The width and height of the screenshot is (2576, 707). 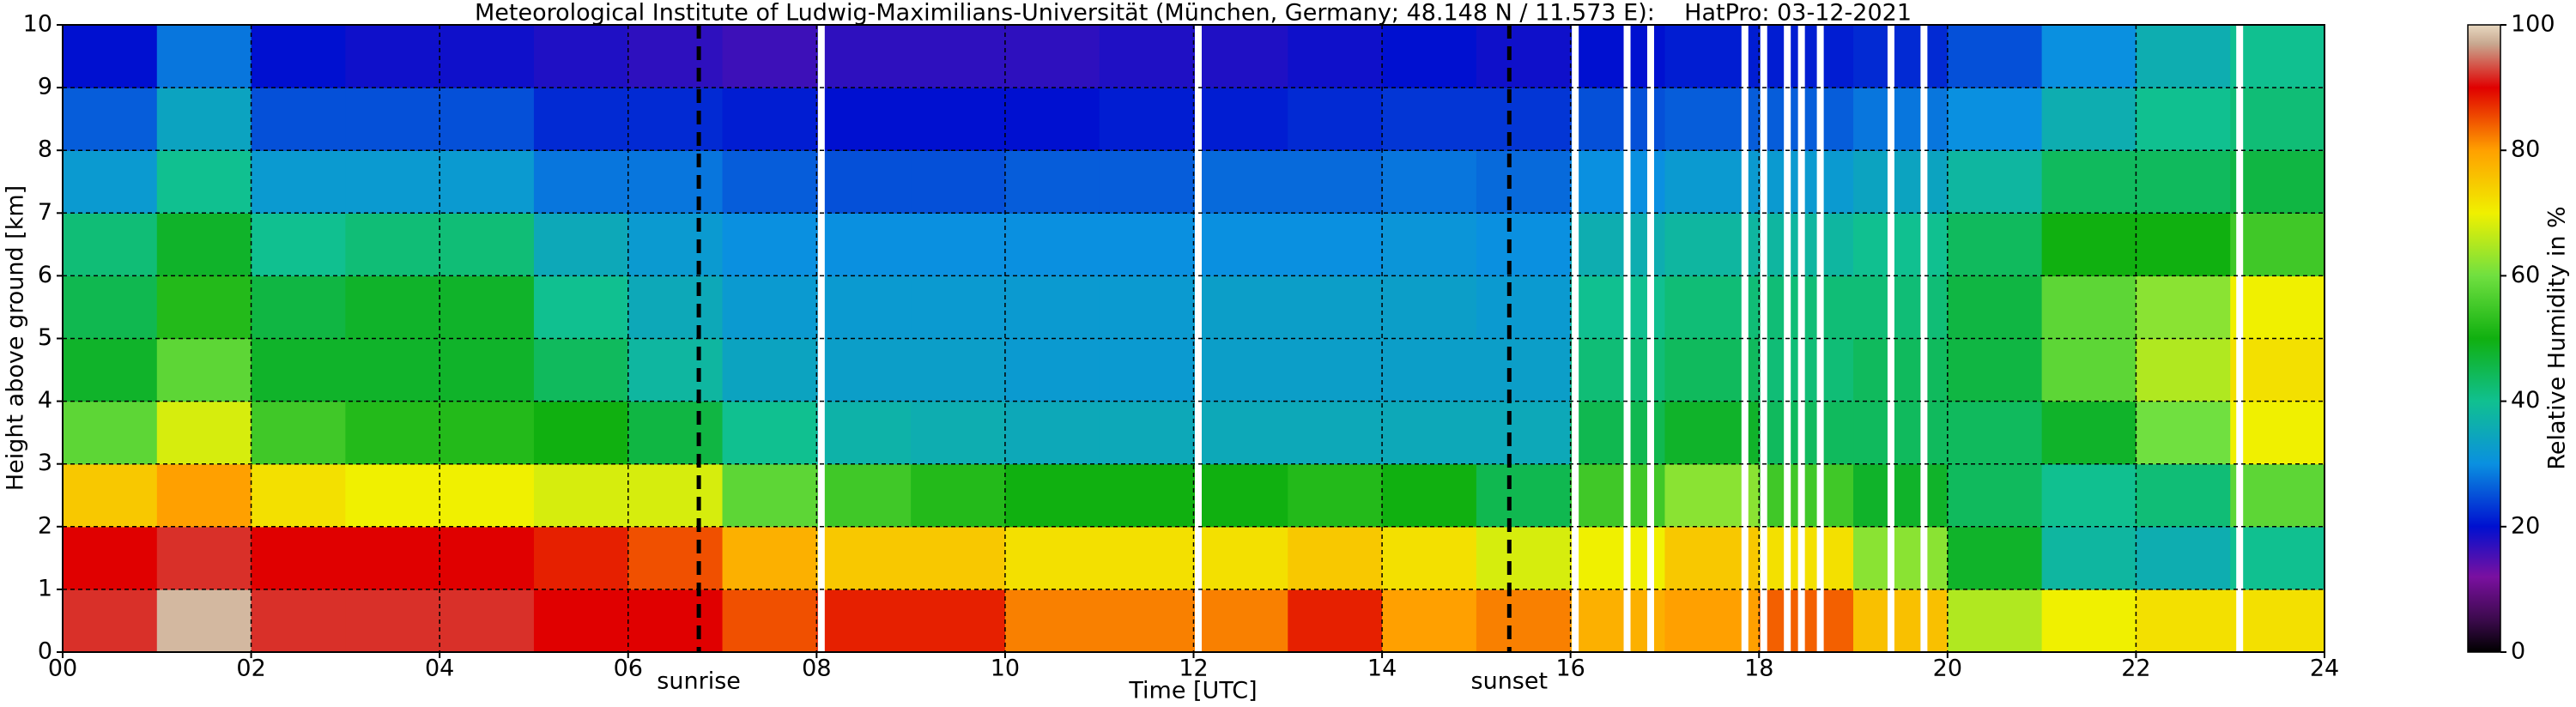 What do you see at coordinates (62, 669) in the screenshot?
I see `x-tick-label: 00` at bounding box center [62, 669].